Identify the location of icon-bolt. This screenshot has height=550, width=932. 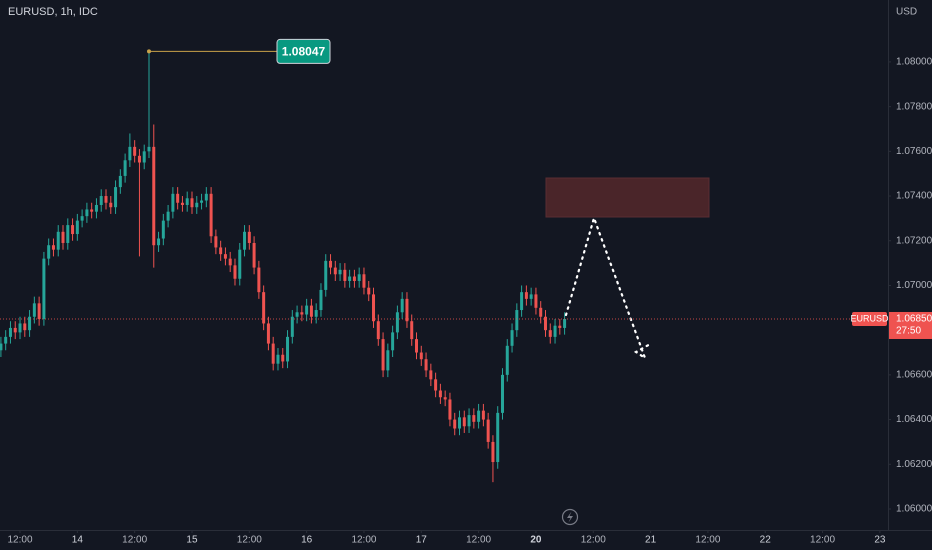
(570, 517).